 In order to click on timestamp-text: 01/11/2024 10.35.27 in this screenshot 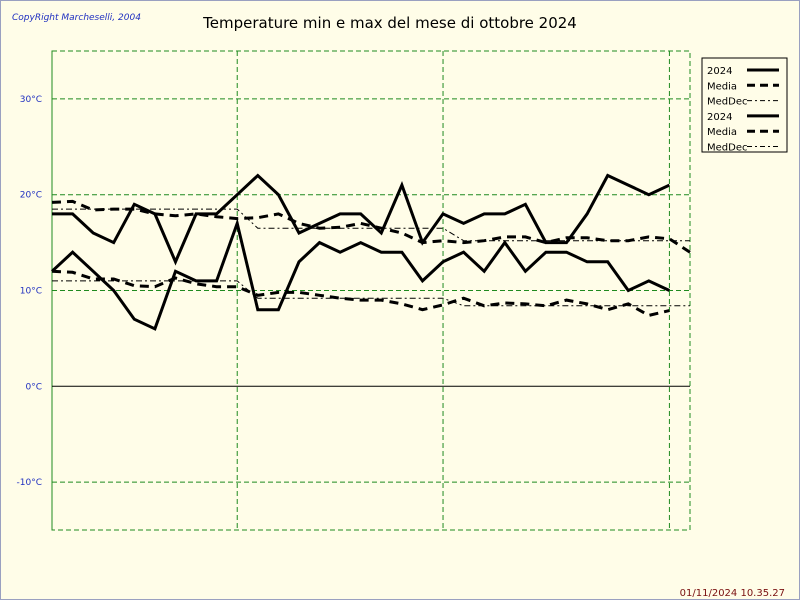, I will do `click(732, 593)`.